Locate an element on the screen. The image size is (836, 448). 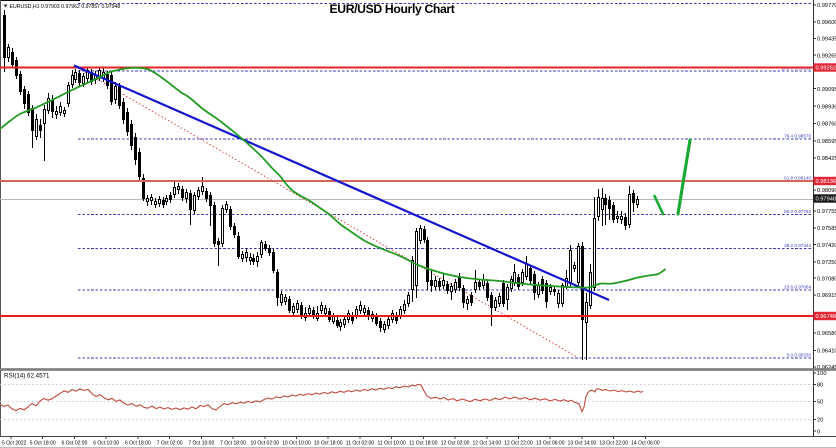
svg-text: 0.98760 is located at coordinates (826, 125).